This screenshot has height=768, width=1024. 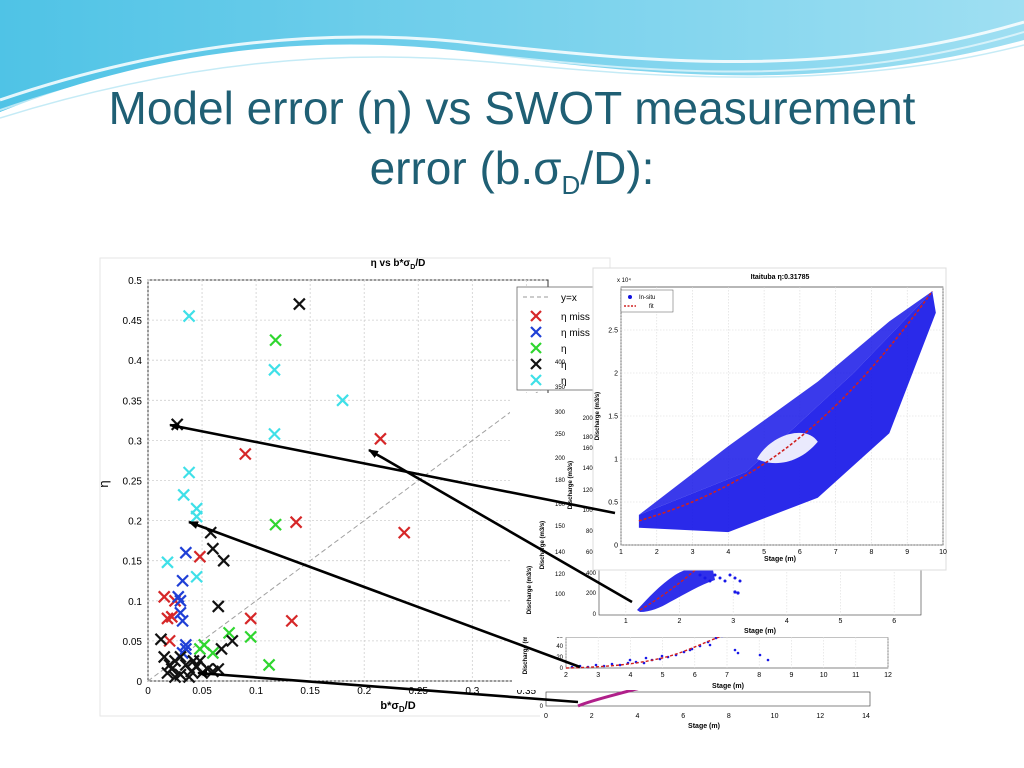 What do you see at coordinates (595, 615) in the screenshot?
I see `in2-y-tick-0: 0` at bounding box center [595, 615].